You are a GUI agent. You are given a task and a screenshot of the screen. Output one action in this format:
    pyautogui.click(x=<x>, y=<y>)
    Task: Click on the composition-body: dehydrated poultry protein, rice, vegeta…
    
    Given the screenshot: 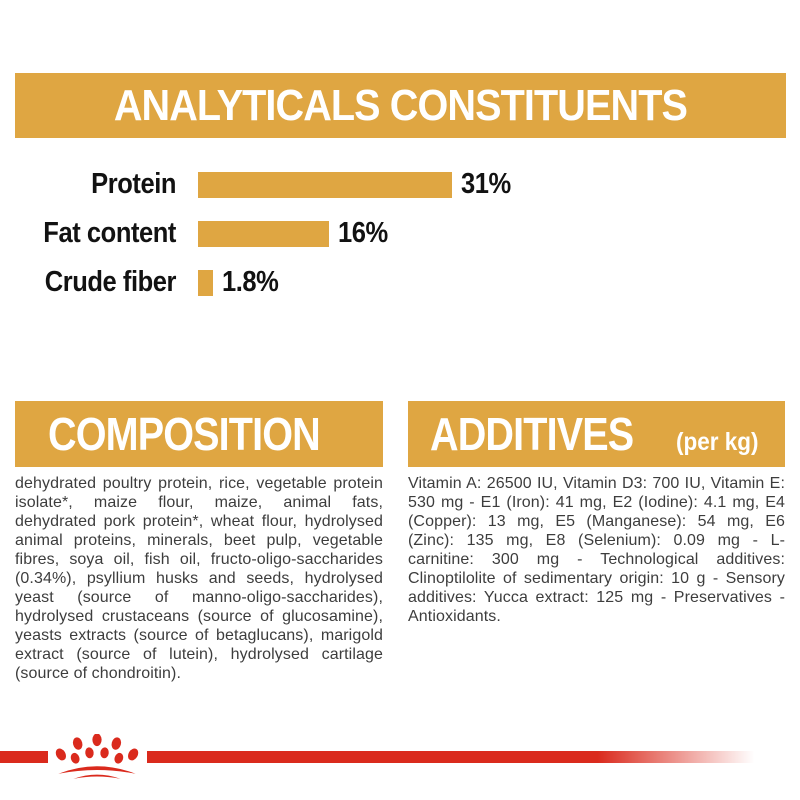 What is the action you would take?
    pyautogui.click(x=199, y=578)
    